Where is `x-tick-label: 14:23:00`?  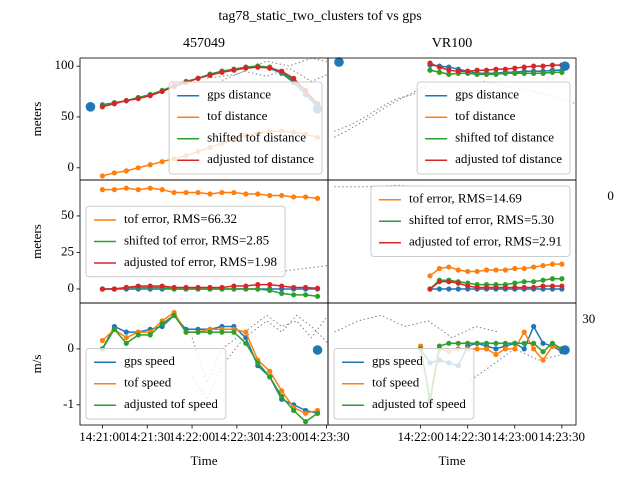 x-tick-label: 14:23:00 is located at coordinates (515, 436).